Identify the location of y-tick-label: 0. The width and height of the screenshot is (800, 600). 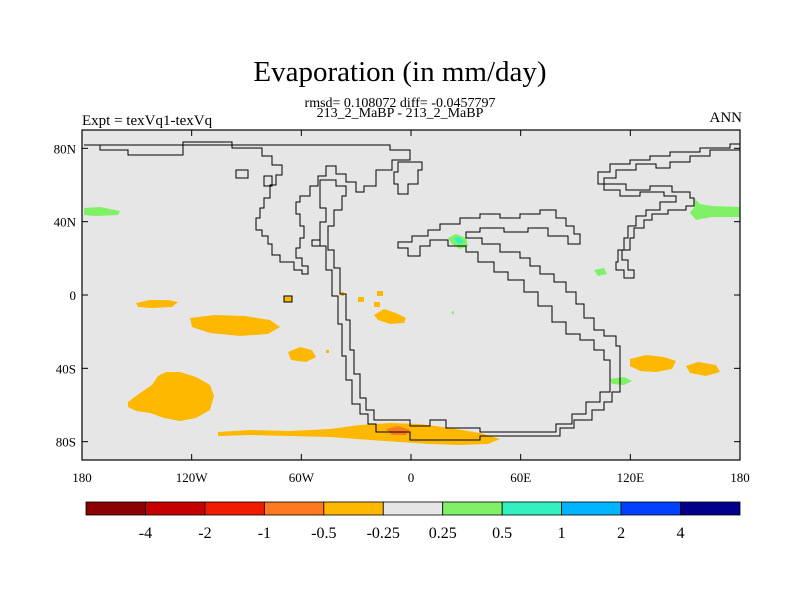
(73, 295).